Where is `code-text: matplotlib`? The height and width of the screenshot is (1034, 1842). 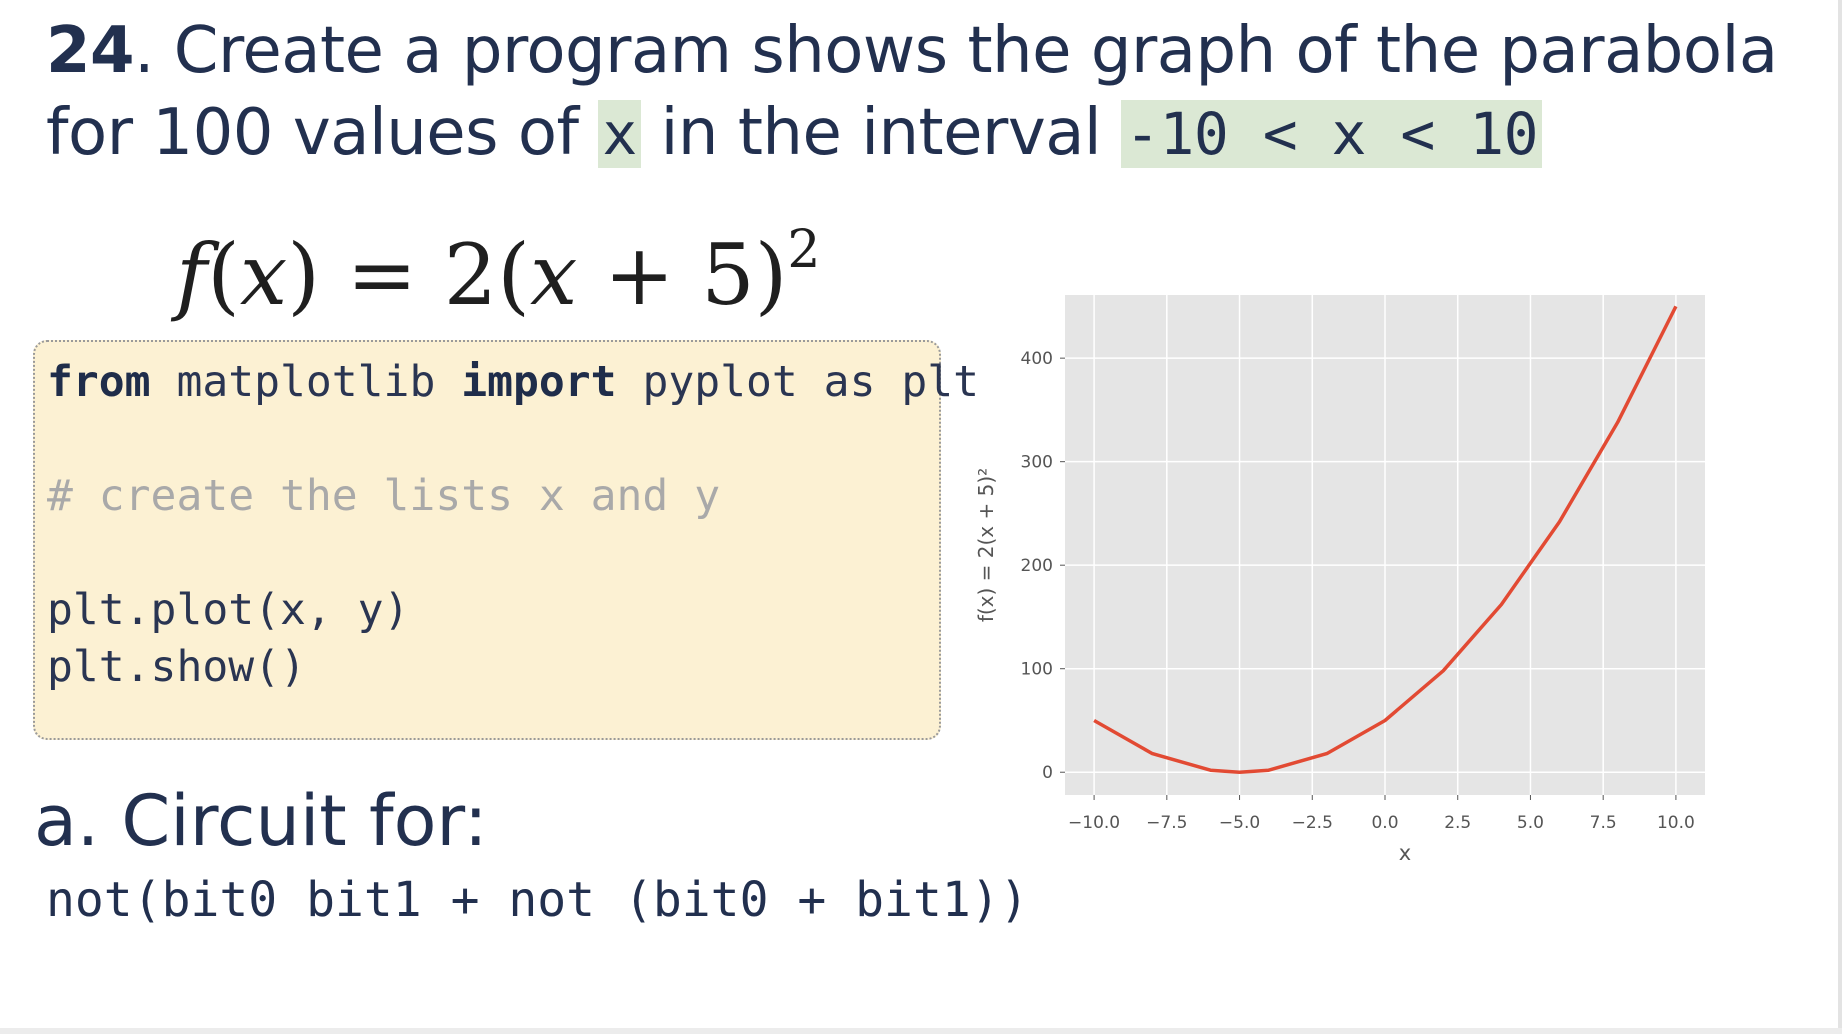
code-text: matplotlib is located at coordinates (306, 382).